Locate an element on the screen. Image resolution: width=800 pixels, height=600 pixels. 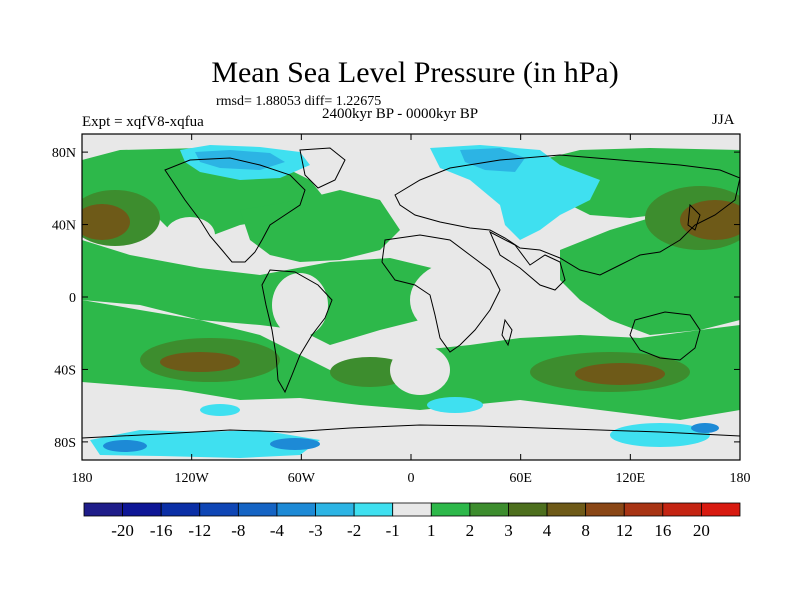
colorbar-label: -4 is located at coordinates (277, 530).